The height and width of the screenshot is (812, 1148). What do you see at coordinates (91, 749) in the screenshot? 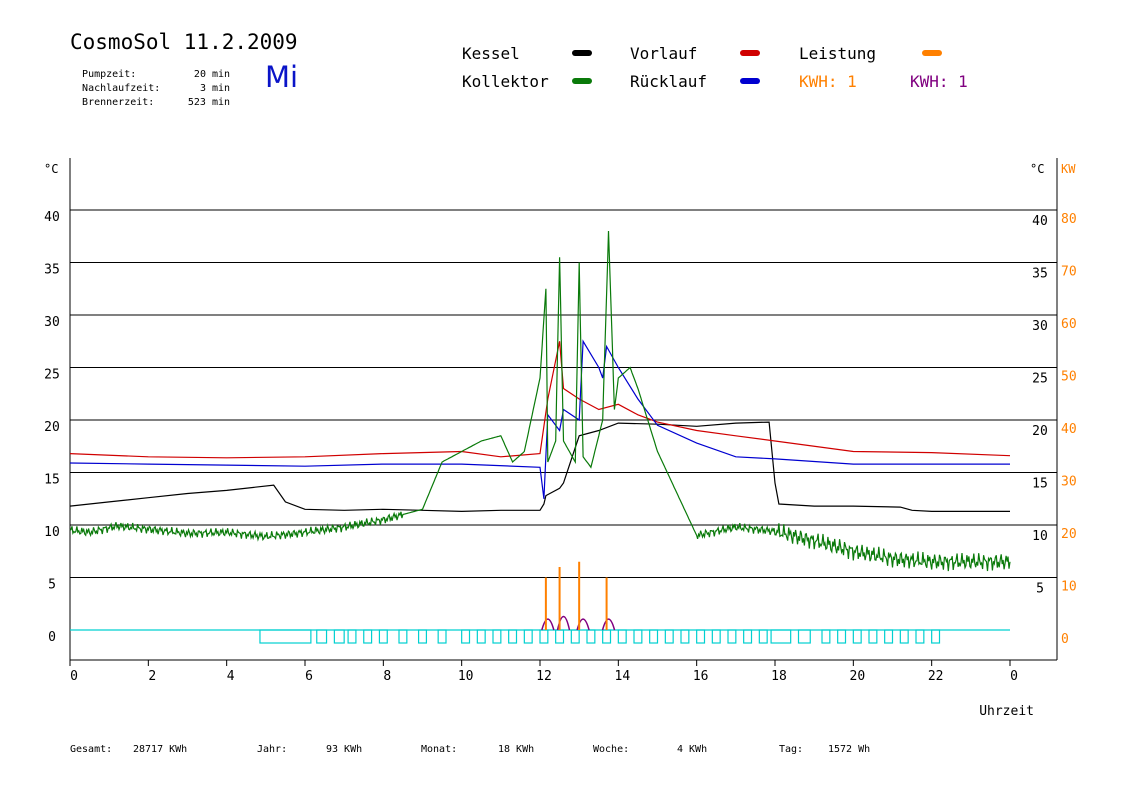
I see `gesamt-label: Gesamt:` at bounding box center [91, 749].